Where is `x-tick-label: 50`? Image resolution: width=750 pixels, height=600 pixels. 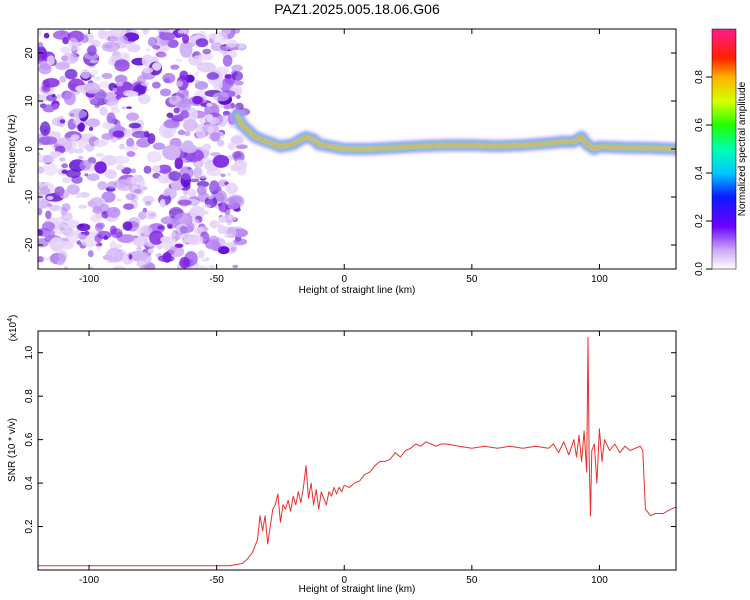 x-tick-label: 50 is located at coordinates (472, 580).